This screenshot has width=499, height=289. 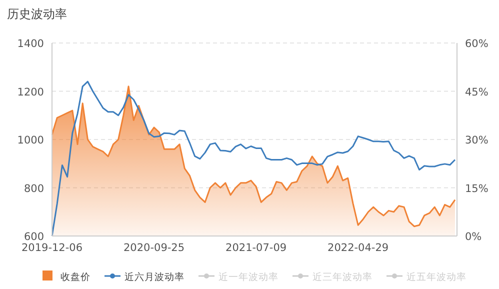 What do you see at coordinates (75, 277) in the screenshot?
I see `legend-label: 收盘价` at bounding box center [75, 277].